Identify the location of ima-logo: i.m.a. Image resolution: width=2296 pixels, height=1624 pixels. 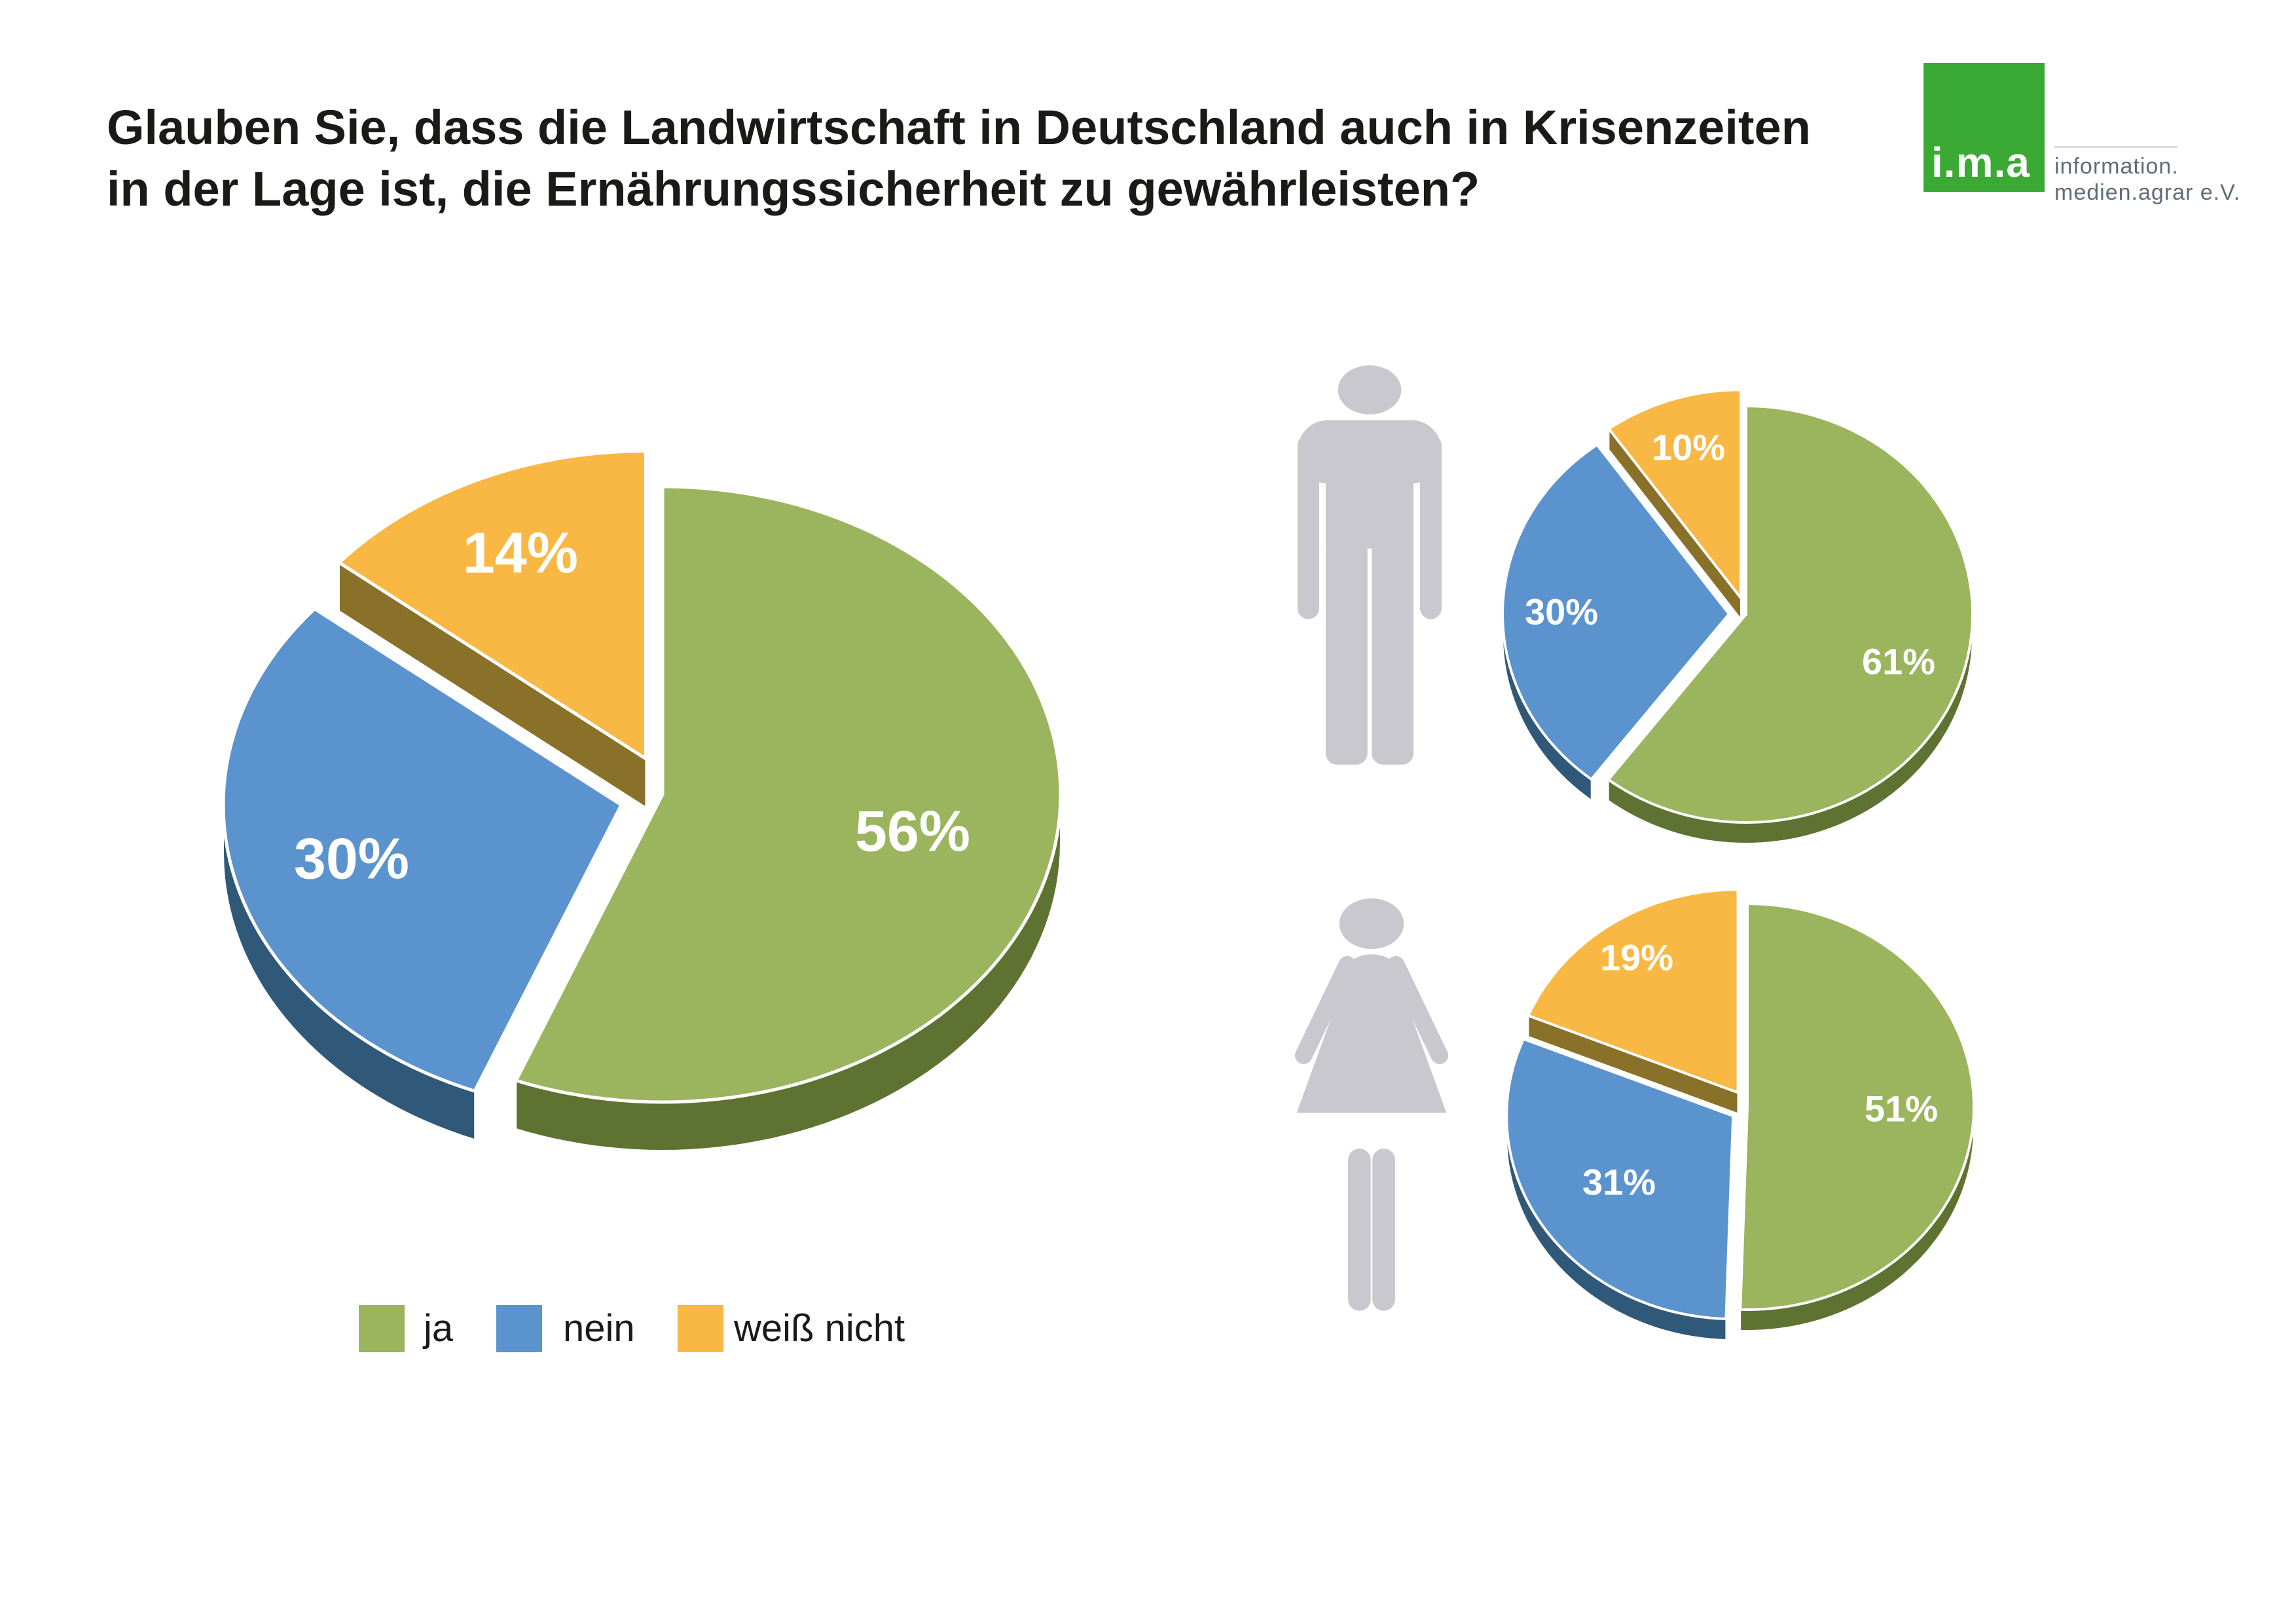
(1984, 127).